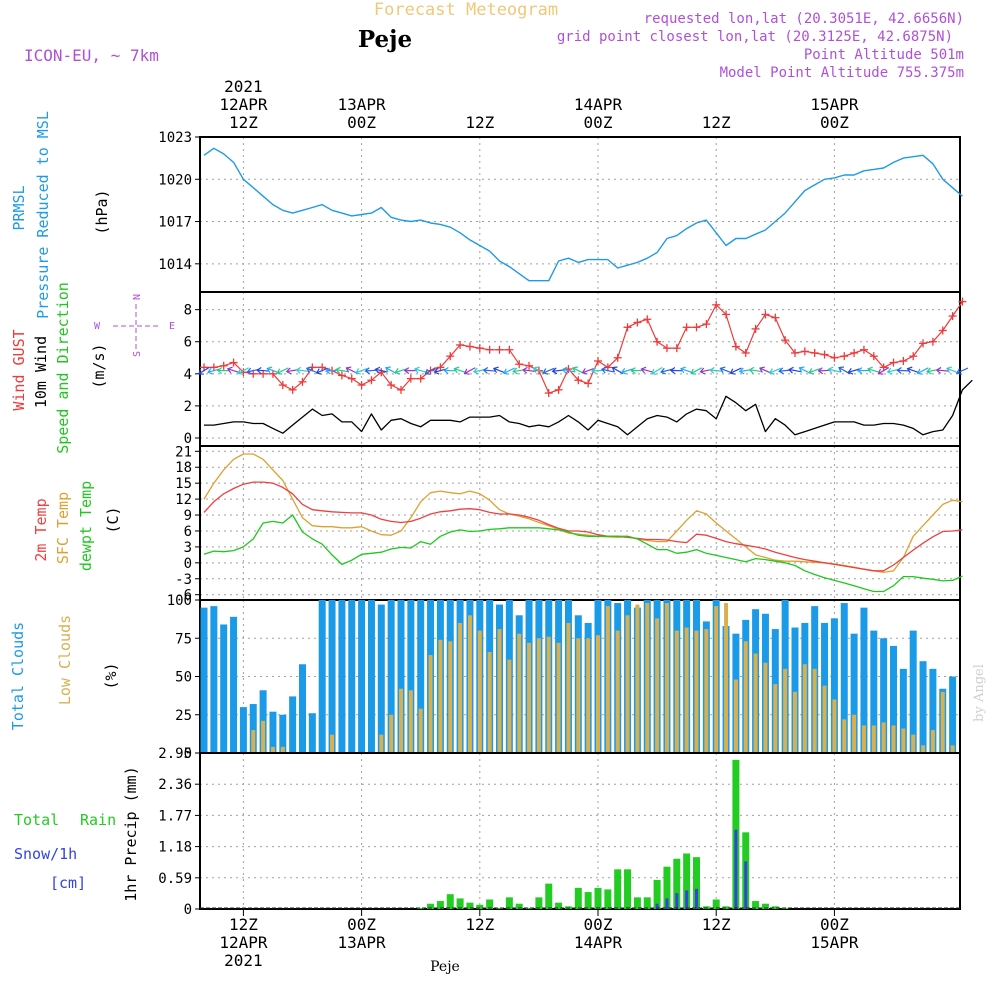 The height and width of the screenshot is (1000, 1000). What do you see at coordinates (588, 407) in the screenshot?
I see `wind-speed-line` at bounding box center [588, 407].